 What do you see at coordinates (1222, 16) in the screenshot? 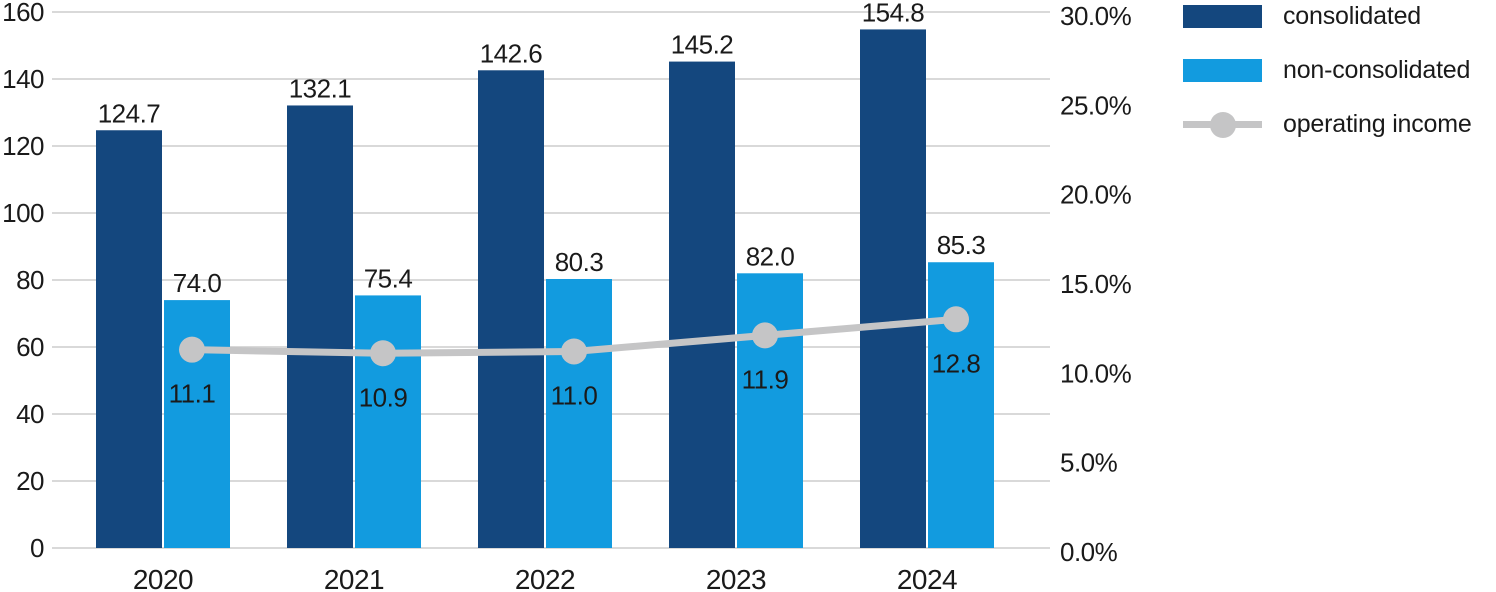
I see `consolidated-swatch-icon` at bounding box center [1222, 16].